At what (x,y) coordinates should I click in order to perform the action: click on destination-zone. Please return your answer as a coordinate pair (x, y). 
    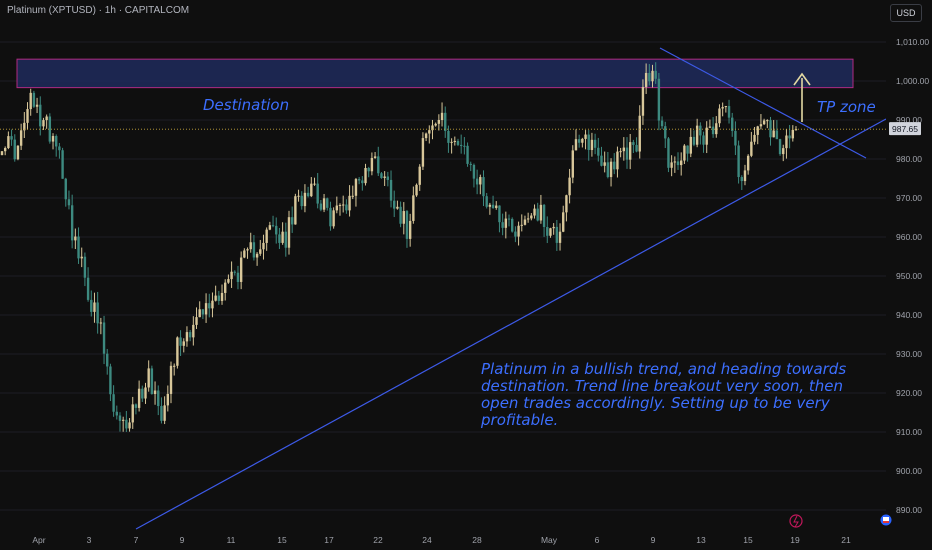
    Looking at the image, I should click on (435, 73).